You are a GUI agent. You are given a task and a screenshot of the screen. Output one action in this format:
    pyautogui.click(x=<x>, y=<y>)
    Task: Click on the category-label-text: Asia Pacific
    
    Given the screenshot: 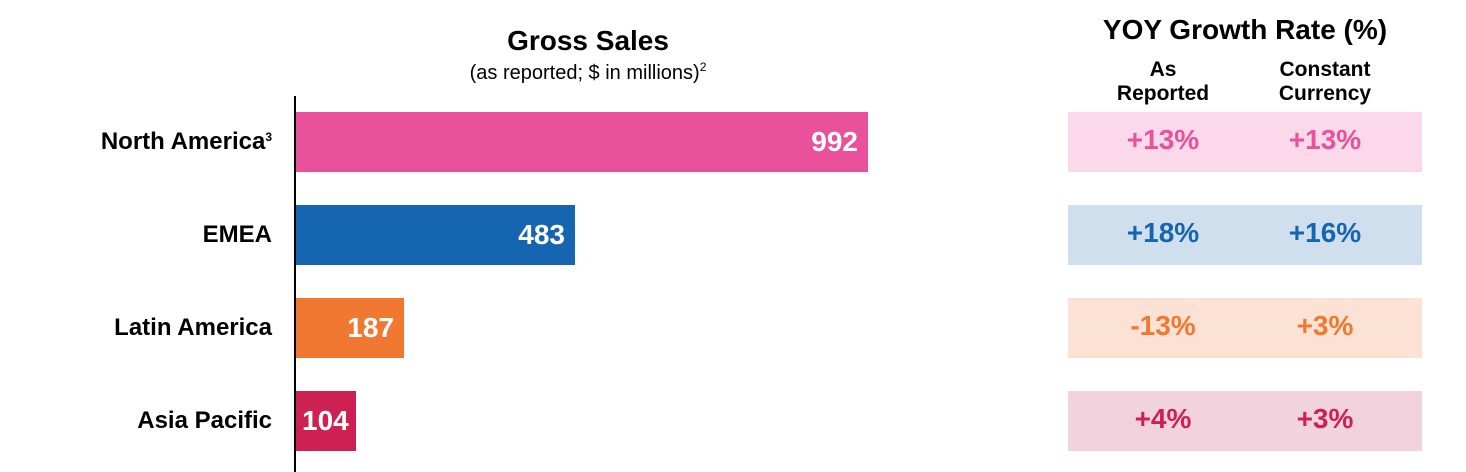 What is the action you would take?
    pyautogui.click(x=204, y=420)
    